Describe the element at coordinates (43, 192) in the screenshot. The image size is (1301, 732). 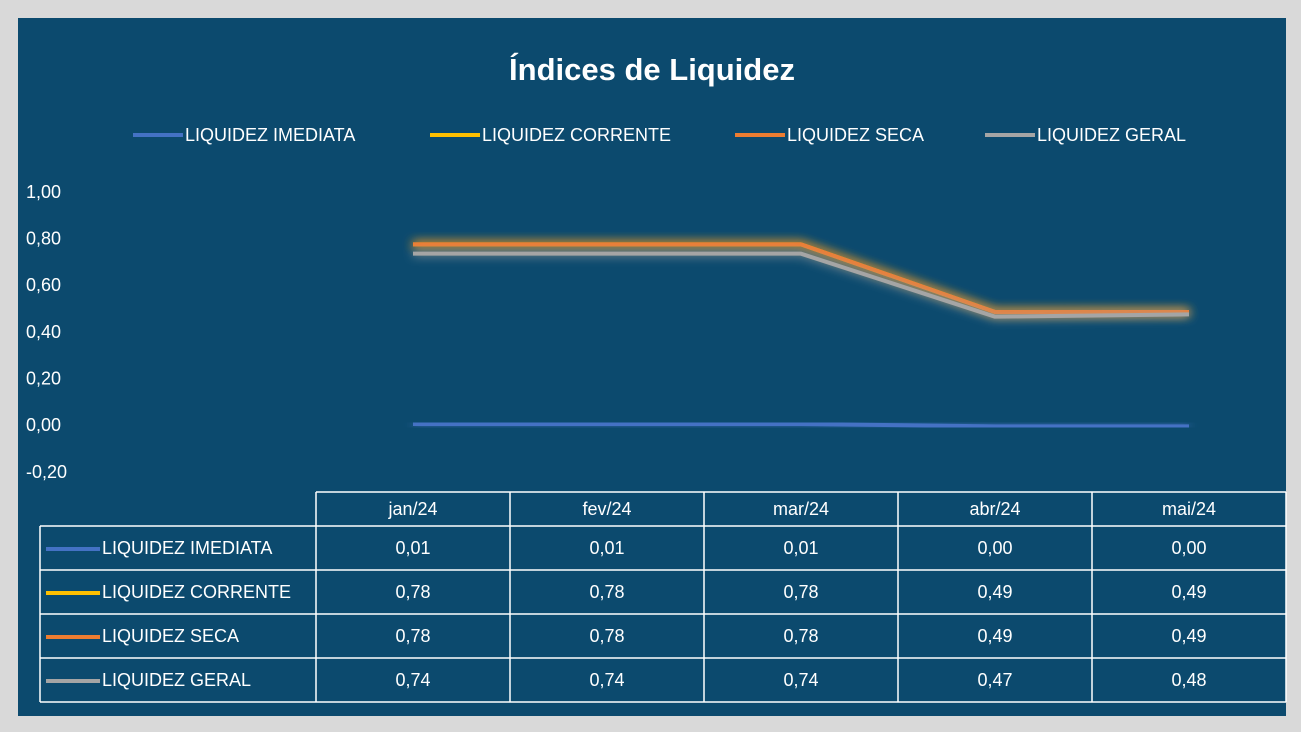
I see `y-tick-label: 1,00` at that location.